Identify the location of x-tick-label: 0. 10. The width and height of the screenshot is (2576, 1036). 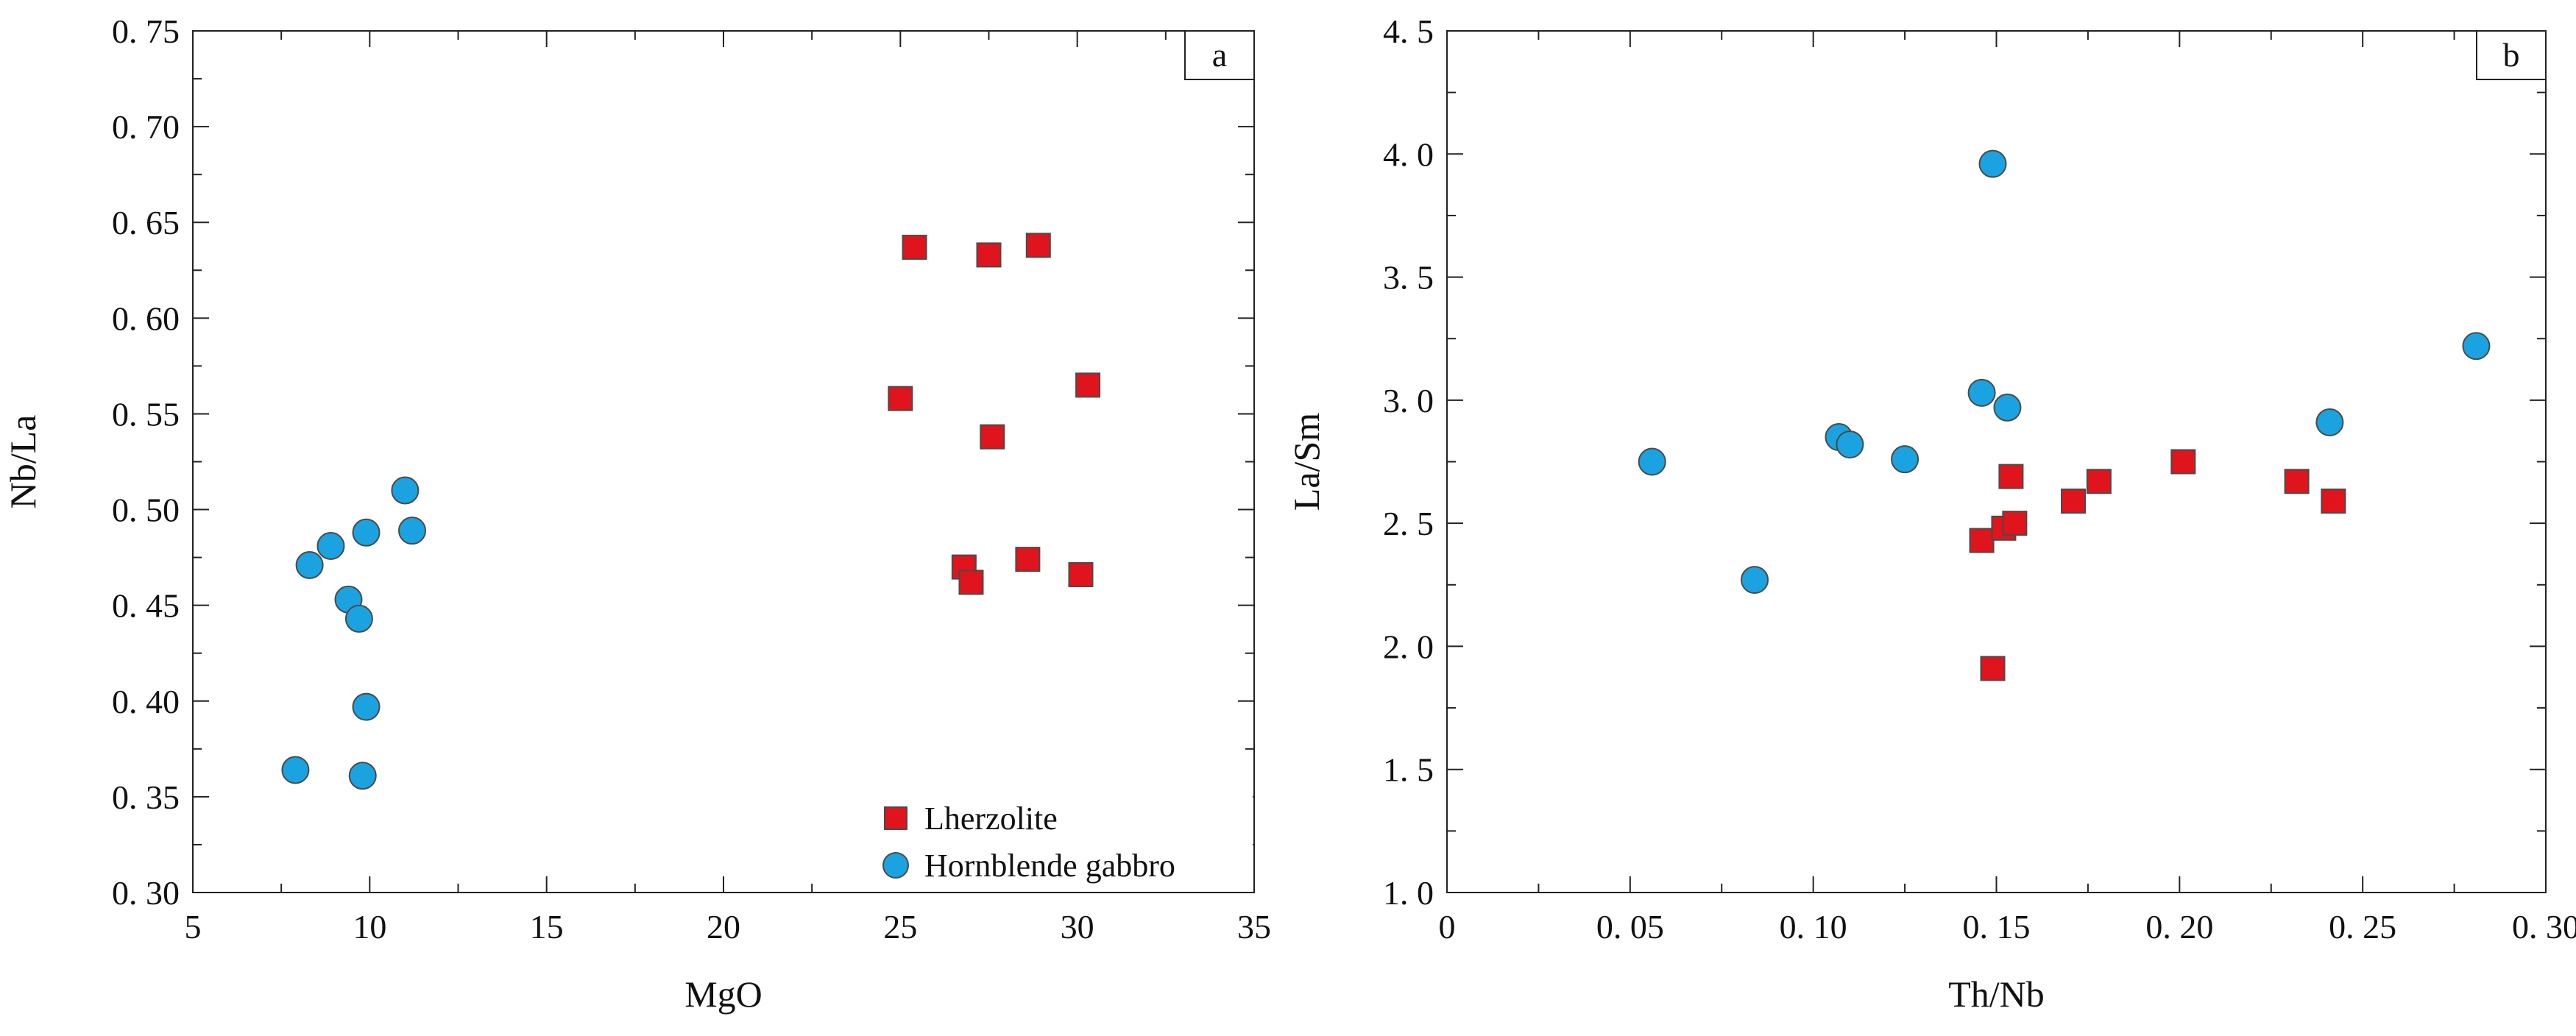
(1813, 926).